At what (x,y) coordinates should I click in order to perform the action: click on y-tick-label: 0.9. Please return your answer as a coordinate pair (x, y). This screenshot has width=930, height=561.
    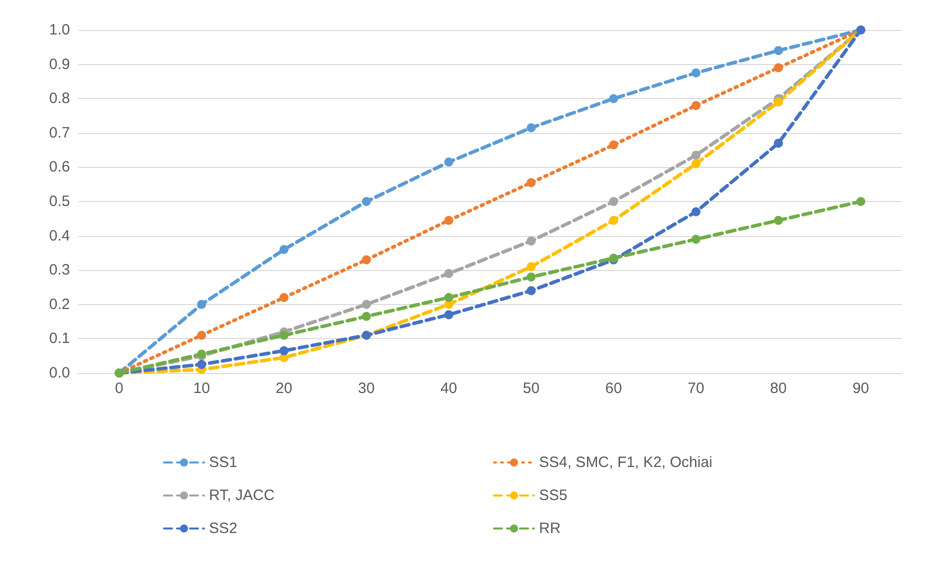
    Looking at the image, I should click on (59, 64).